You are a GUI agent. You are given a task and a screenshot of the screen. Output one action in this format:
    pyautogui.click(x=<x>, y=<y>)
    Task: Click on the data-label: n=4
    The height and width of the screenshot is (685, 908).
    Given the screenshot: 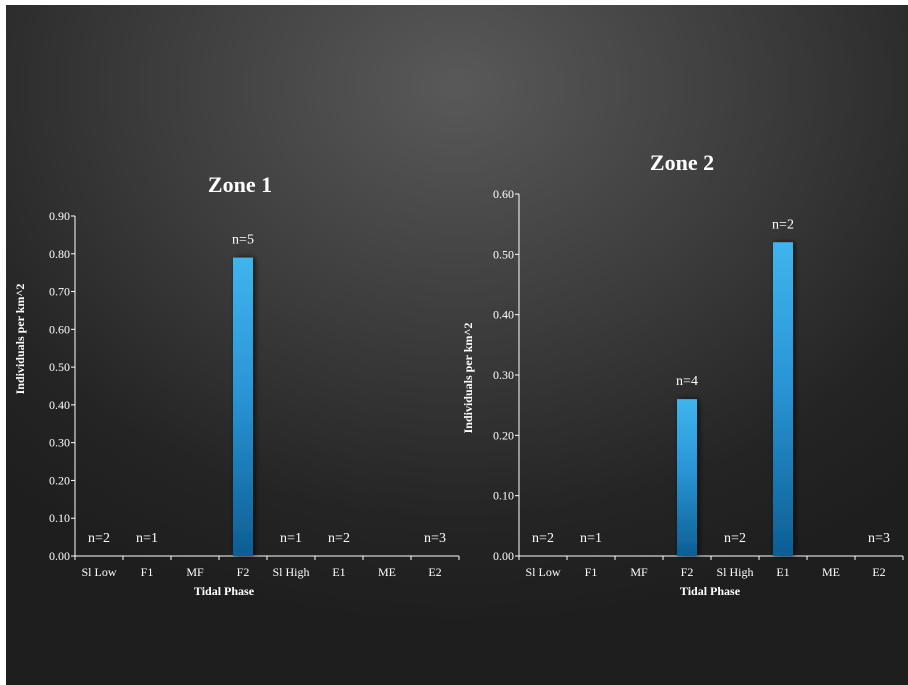 What is the action you would take?
    pyautogui.click(x=687, y=381)
    